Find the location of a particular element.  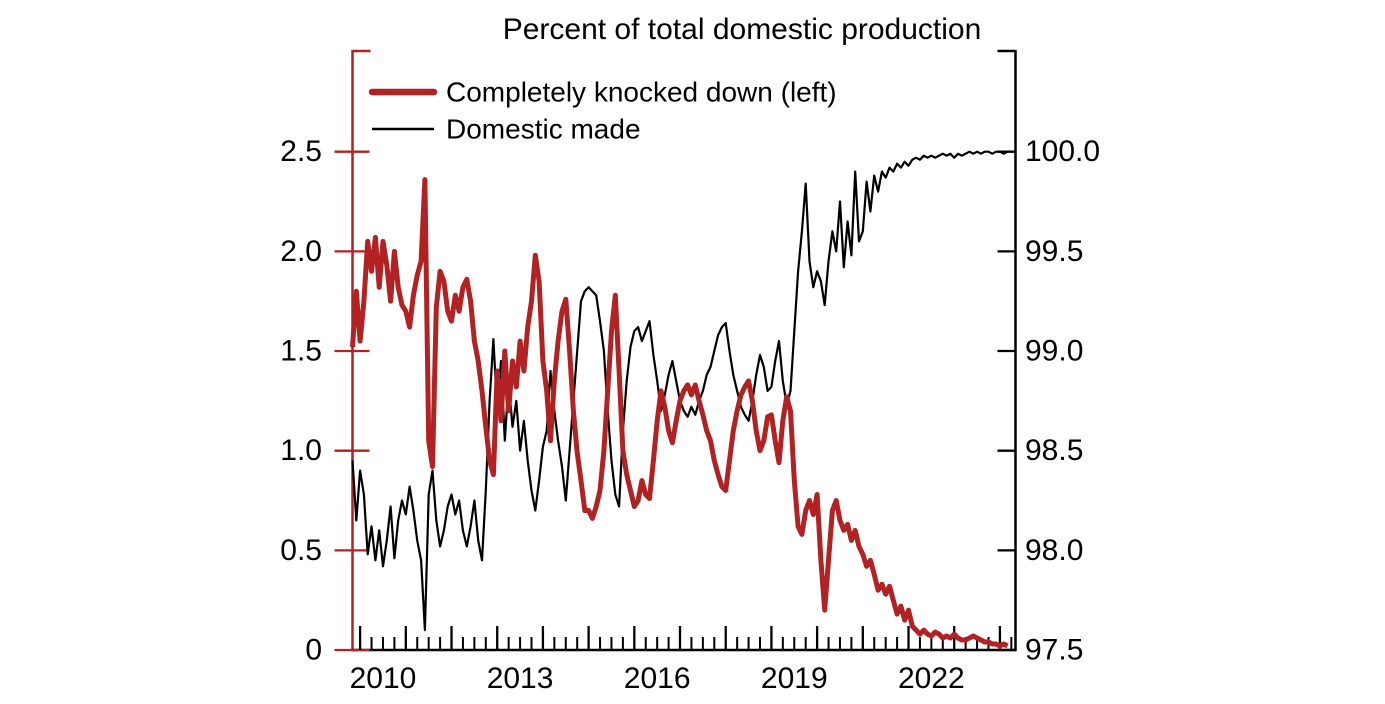

x-axis-tick-label: 2016 is located at coordinates (657, 678).